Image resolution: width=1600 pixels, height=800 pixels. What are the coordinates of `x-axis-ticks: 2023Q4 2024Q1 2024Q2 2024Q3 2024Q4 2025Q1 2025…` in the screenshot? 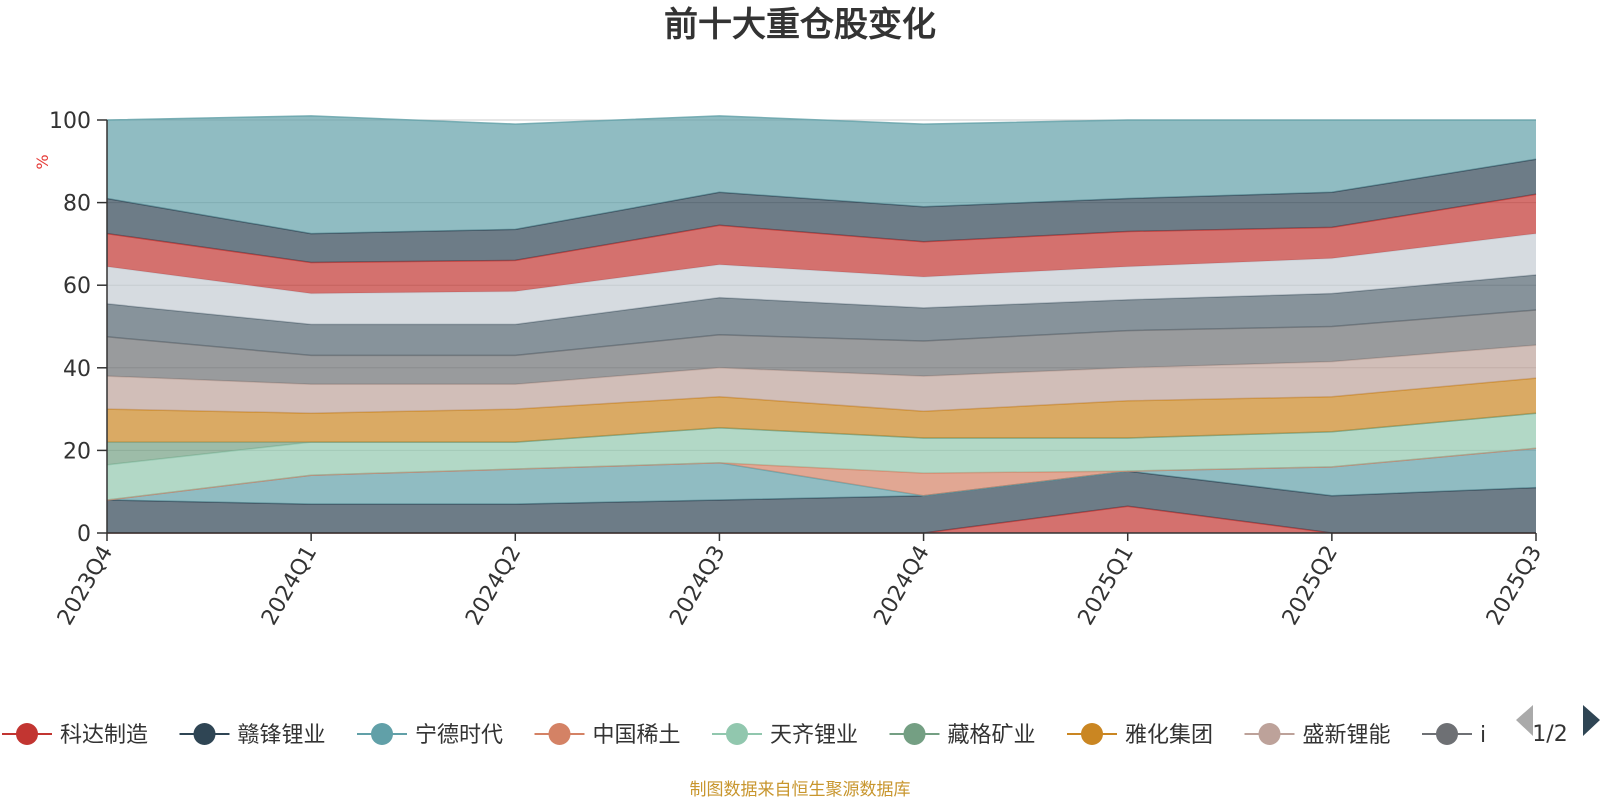 It's located at (800, 581).